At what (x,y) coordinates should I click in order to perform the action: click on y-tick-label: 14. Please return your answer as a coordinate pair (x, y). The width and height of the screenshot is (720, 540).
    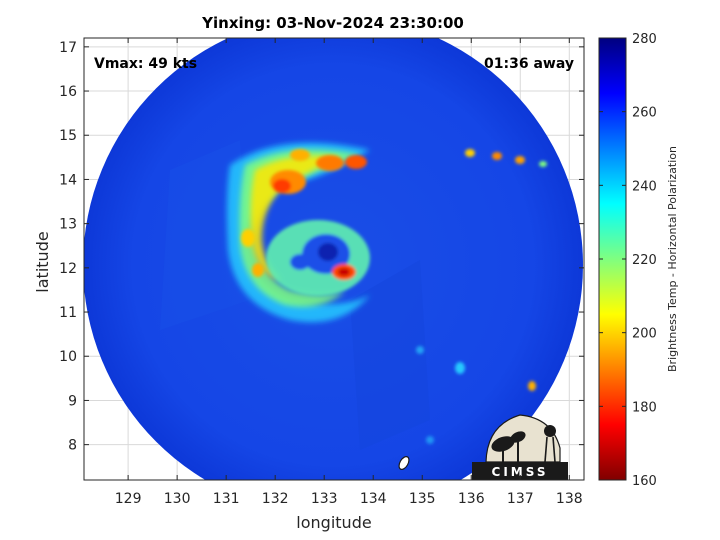
    Looking at the image, I should click on (68, 180).